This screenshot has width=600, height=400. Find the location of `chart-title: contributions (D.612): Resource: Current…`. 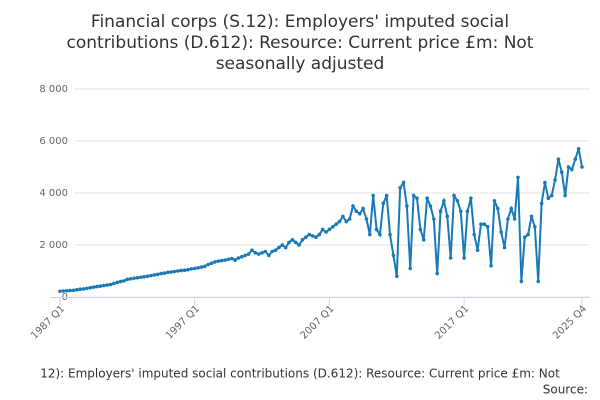

chart-title: contributions (D.612): Resource: Current… is located at coordinates (300, 43).